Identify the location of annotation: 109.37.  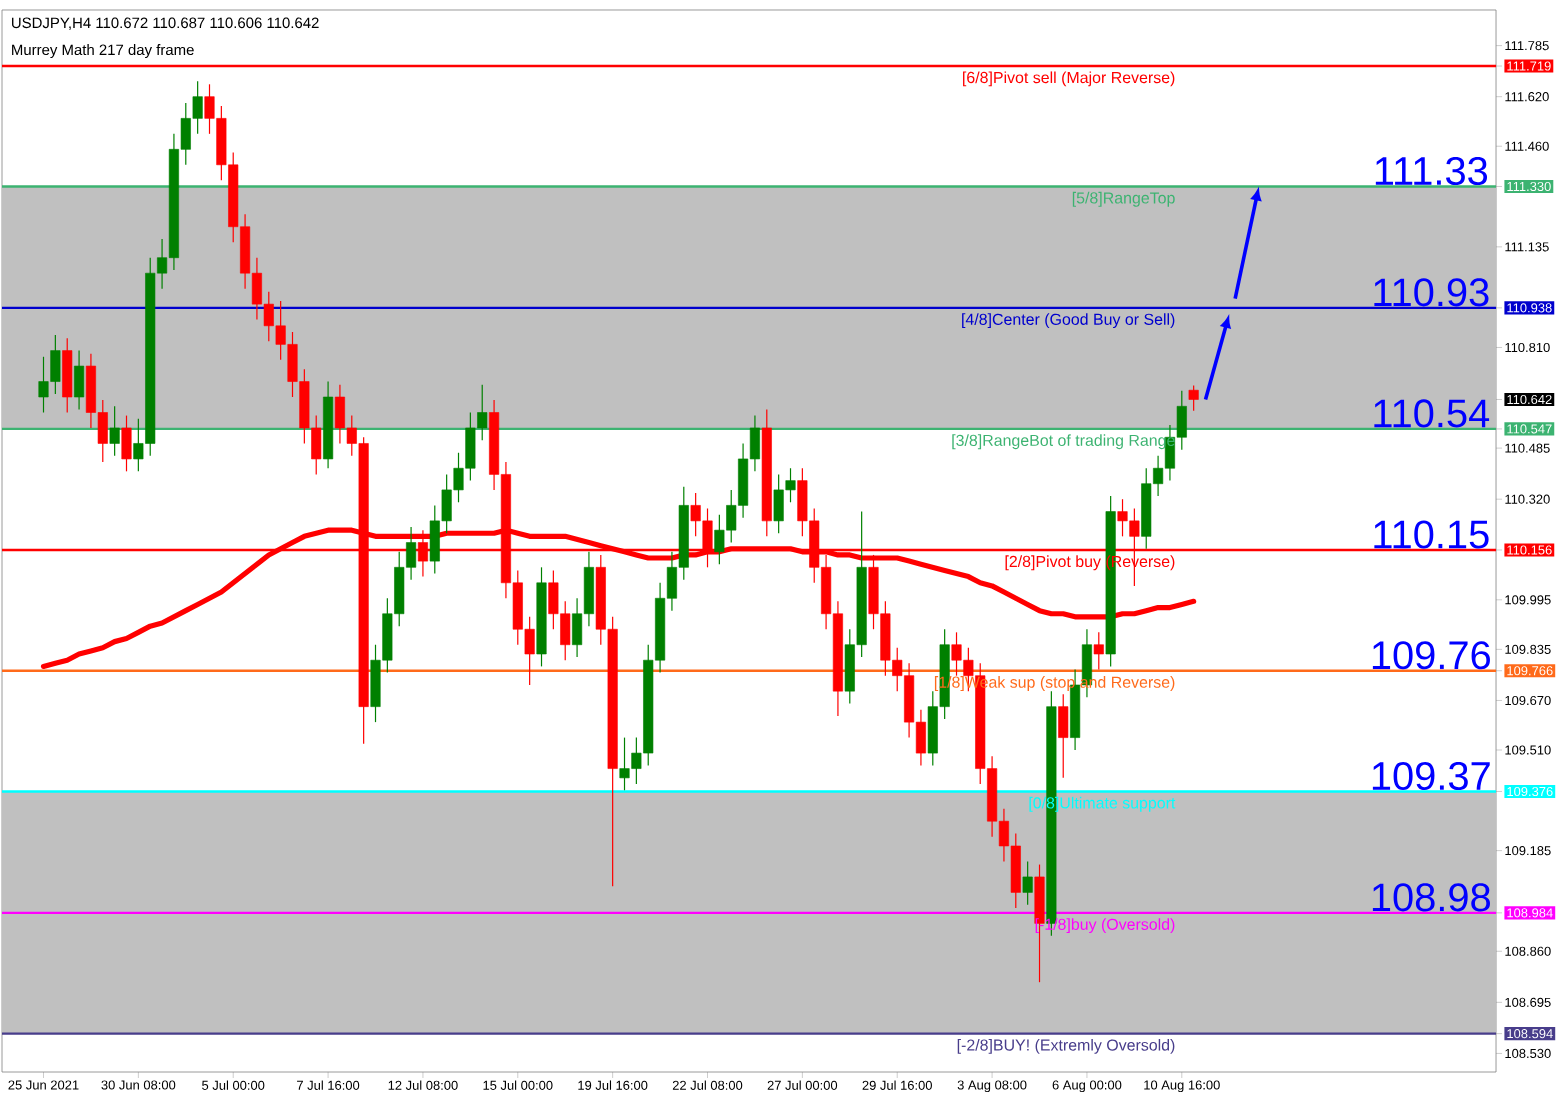
(1431, 776).